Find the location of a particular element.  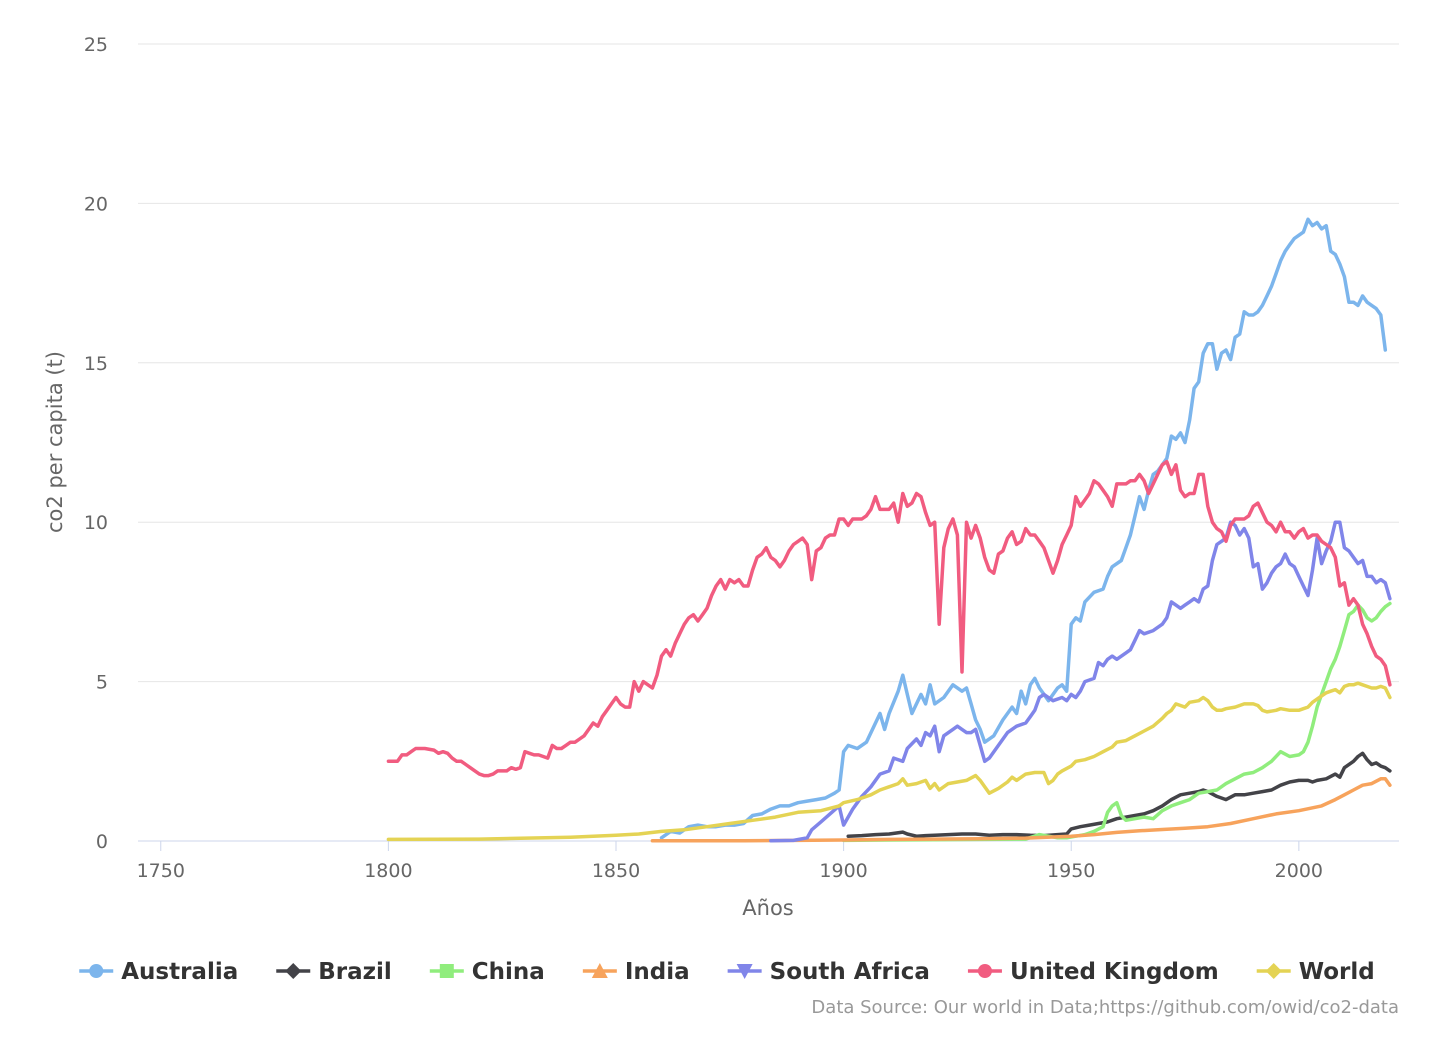

legend-item-china: China is located at coordinates (487, 972).